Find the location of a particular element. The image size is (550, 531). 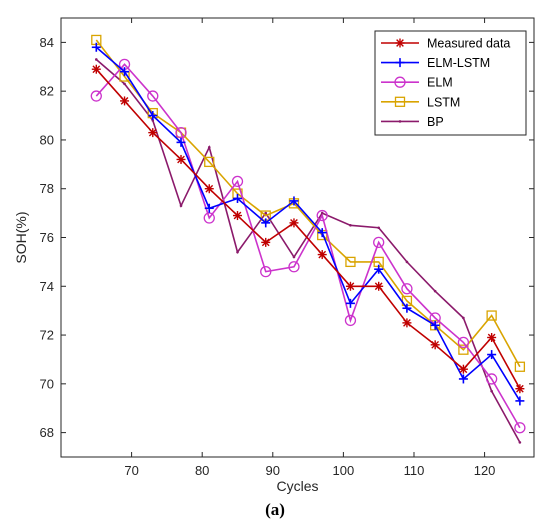

legend-label: LSTM is located at coordinates (443, 102).